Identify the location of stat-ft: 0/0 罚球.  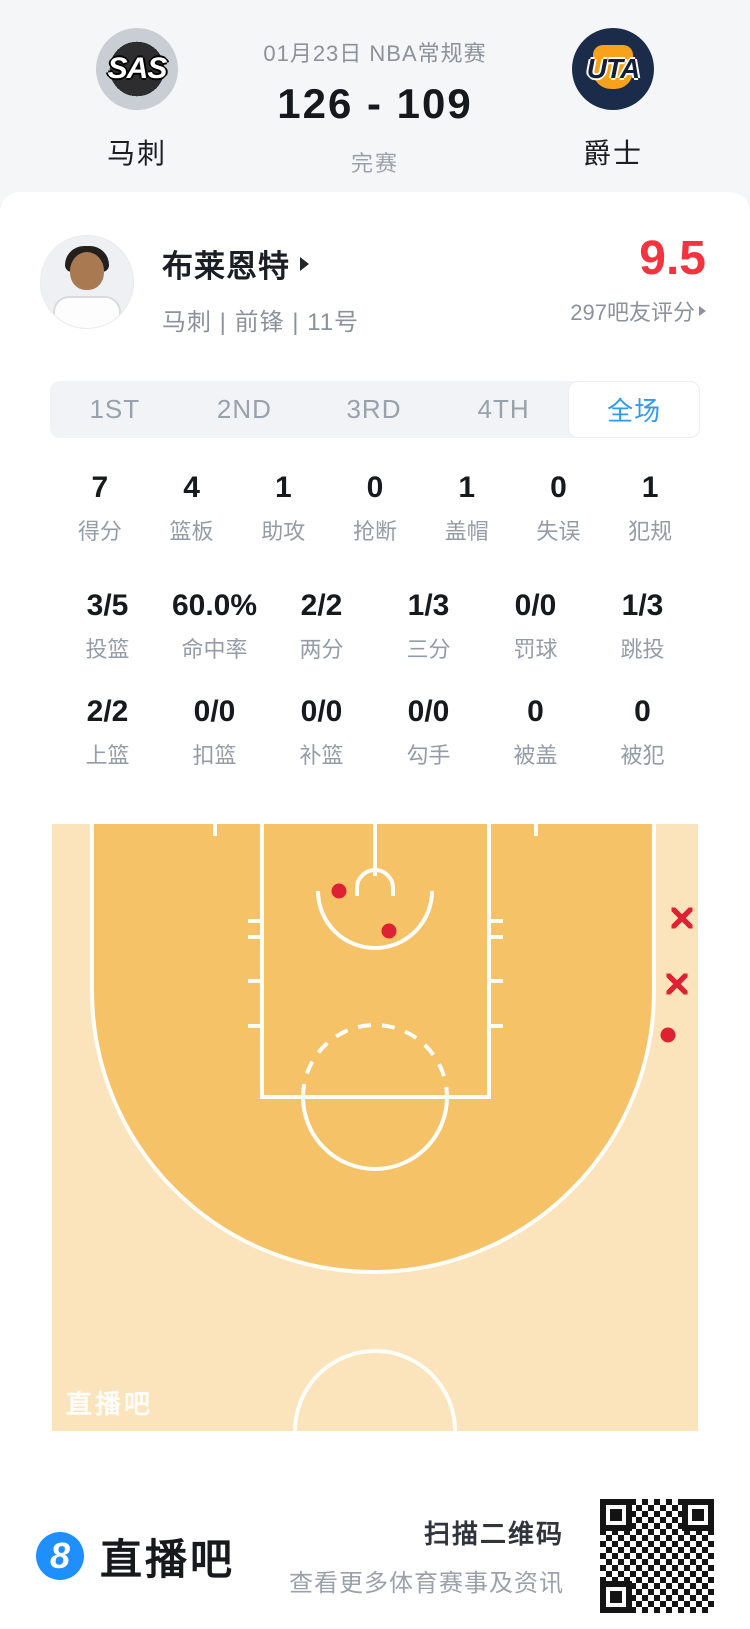
(535, 626).